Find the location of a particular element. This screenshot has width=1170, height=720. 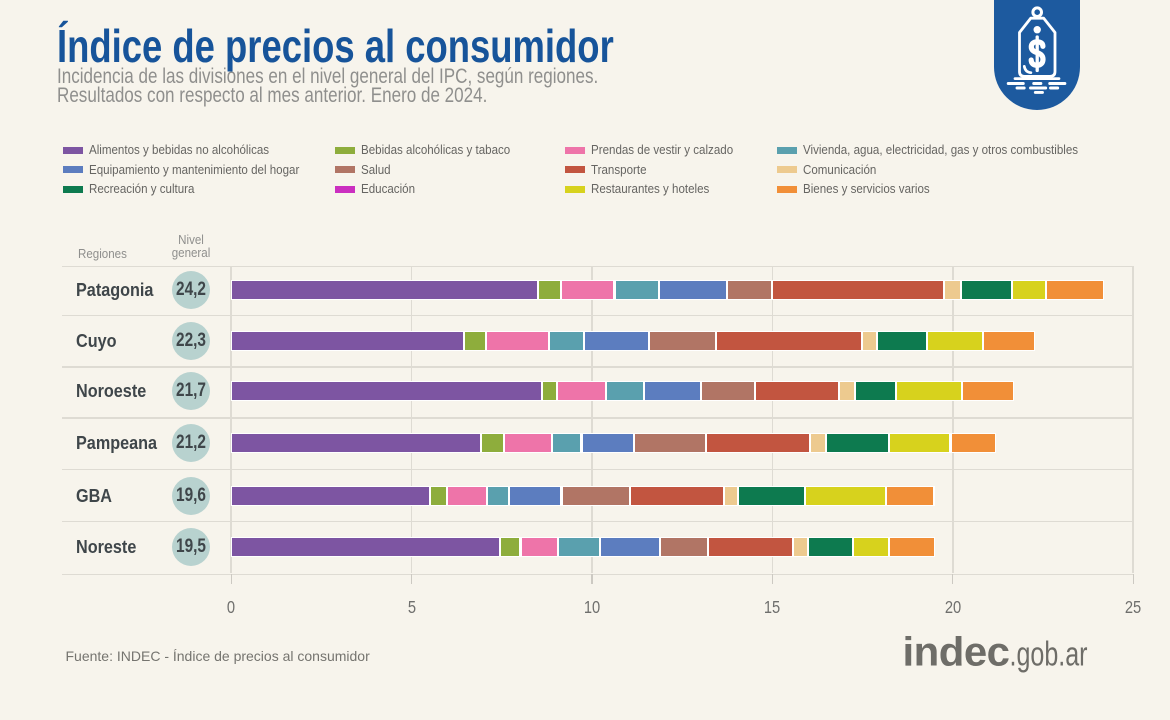

svg-text: indec is located at coordinates (956, 651).